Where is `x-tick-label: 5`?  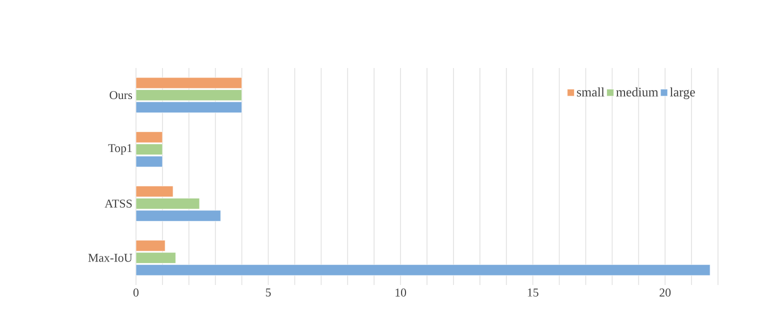 x-tick-label: 5 is located at coordinates (268, 292).